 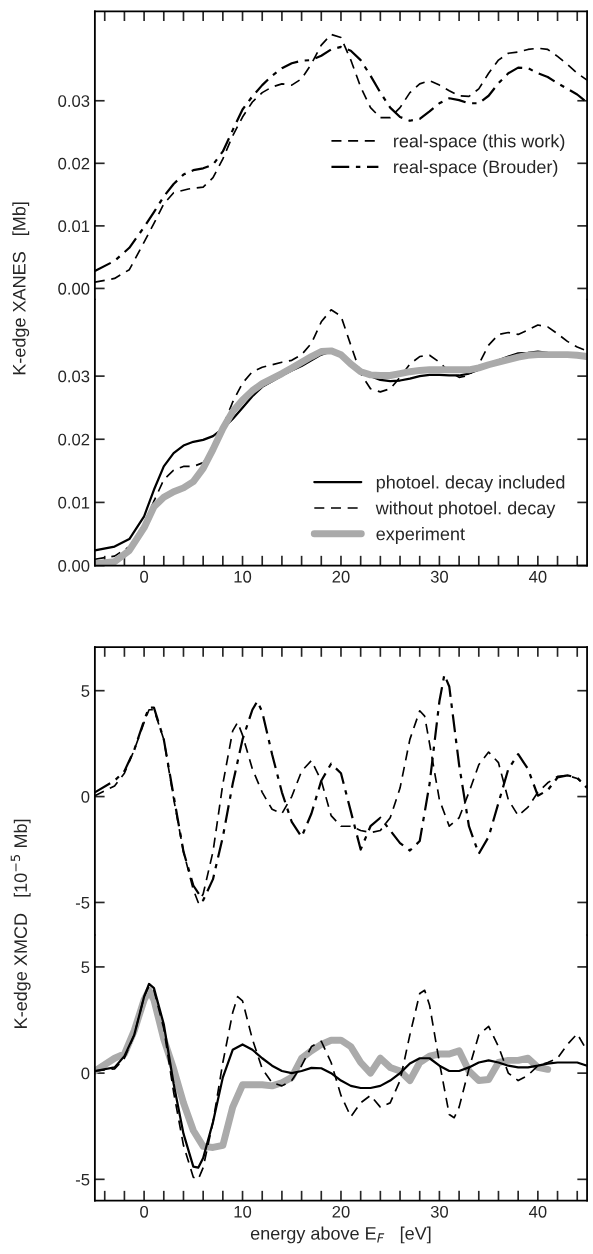 What do you see at coordinates (465, 510) in the screenshot?
I see `legend-label: without photoel. decay` at bounding box center [465, 510].